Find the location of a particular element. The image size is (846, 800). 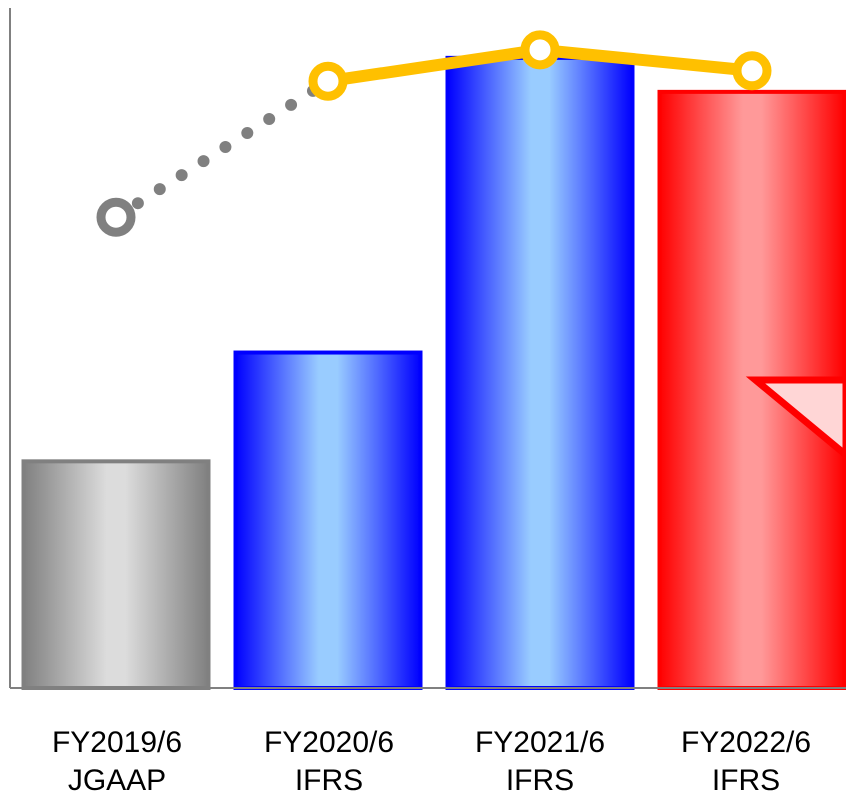

x-tick-label-0: FY2019/6 JGAAP is located at coordinates (117, 762).